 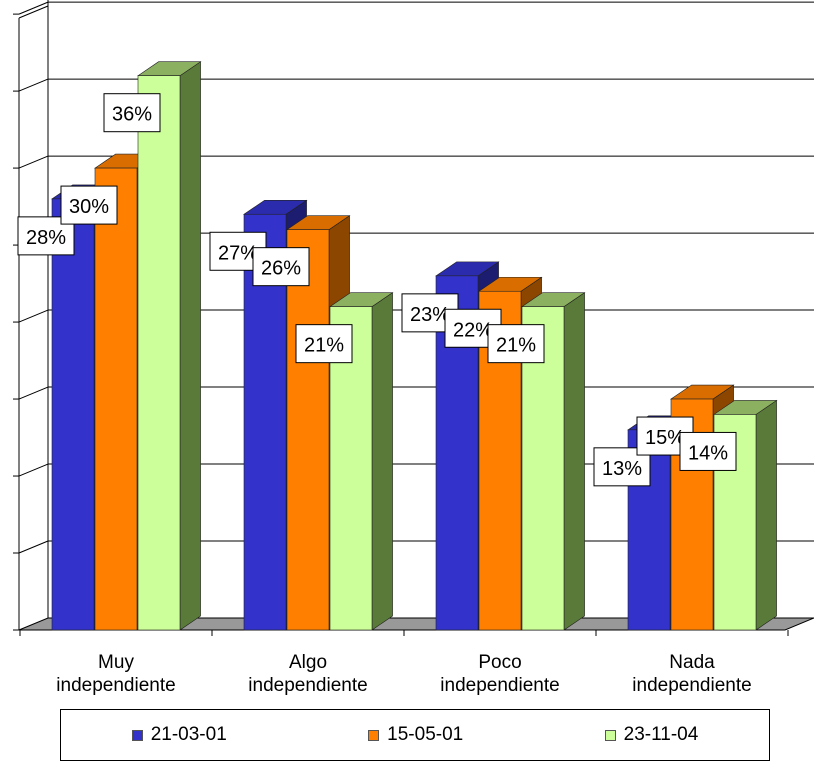 I want to click on category-label-line: Muy, so click(x=116, y=662).